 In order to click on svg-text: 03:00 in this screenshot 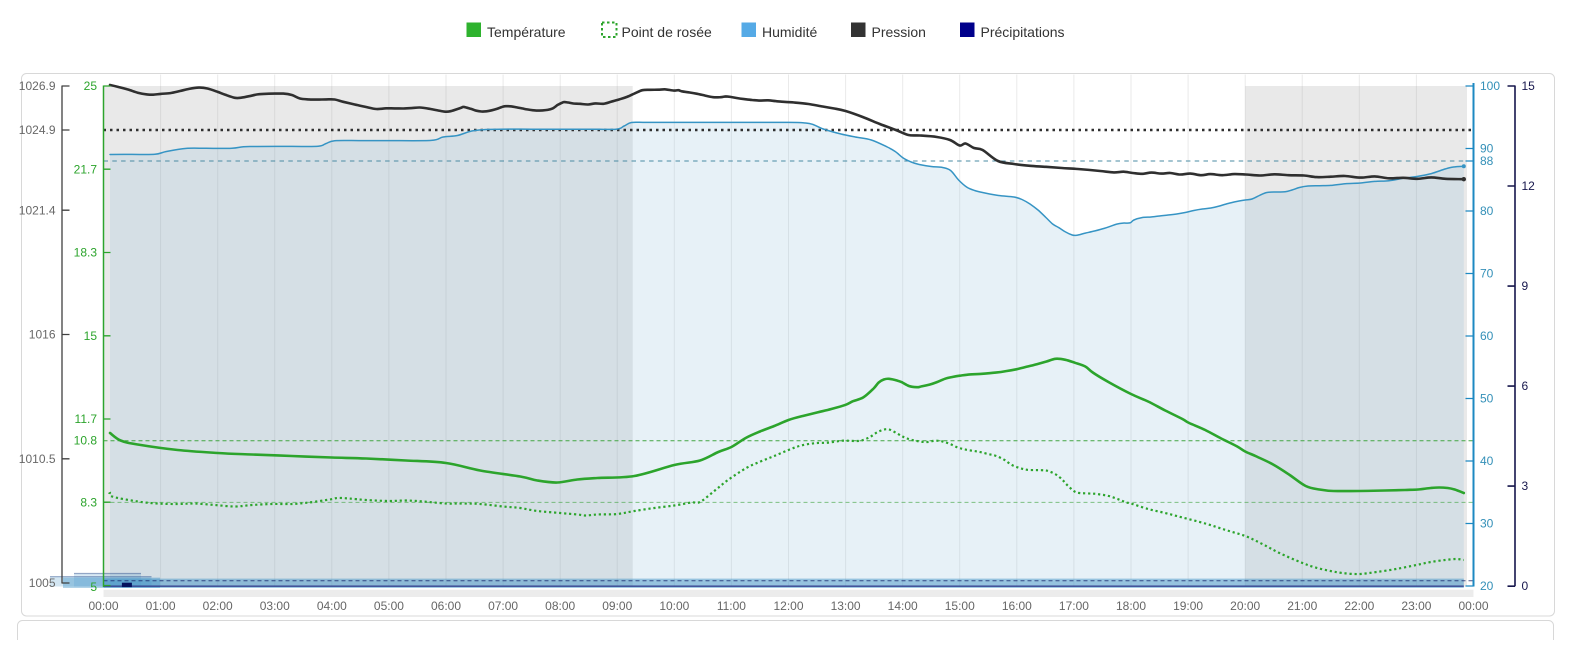, I will do `click(275, 606)`.